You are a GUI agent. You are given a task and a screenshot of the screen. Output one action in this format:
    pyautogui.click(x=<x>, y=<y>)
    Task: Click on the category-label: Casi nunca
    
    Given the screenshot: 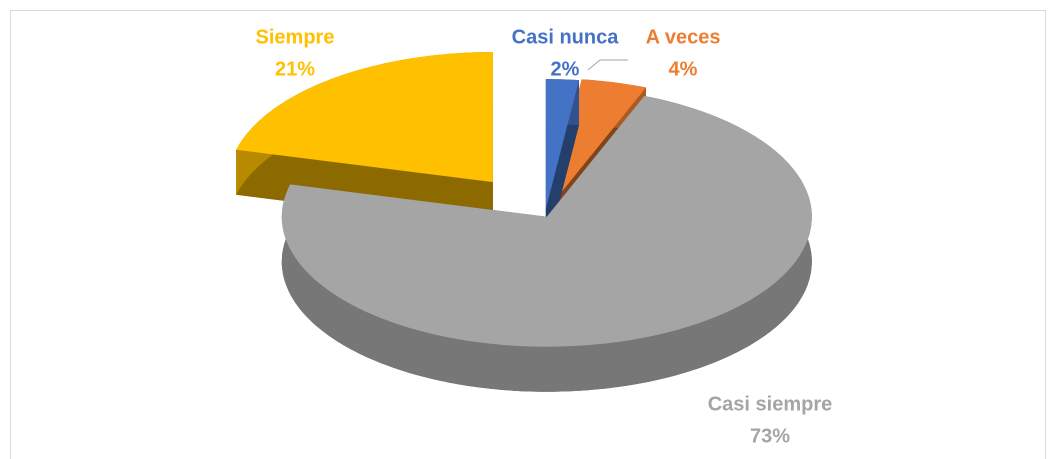 What is the action you would take?
    pyautogui.click(x=566, y=37)
    